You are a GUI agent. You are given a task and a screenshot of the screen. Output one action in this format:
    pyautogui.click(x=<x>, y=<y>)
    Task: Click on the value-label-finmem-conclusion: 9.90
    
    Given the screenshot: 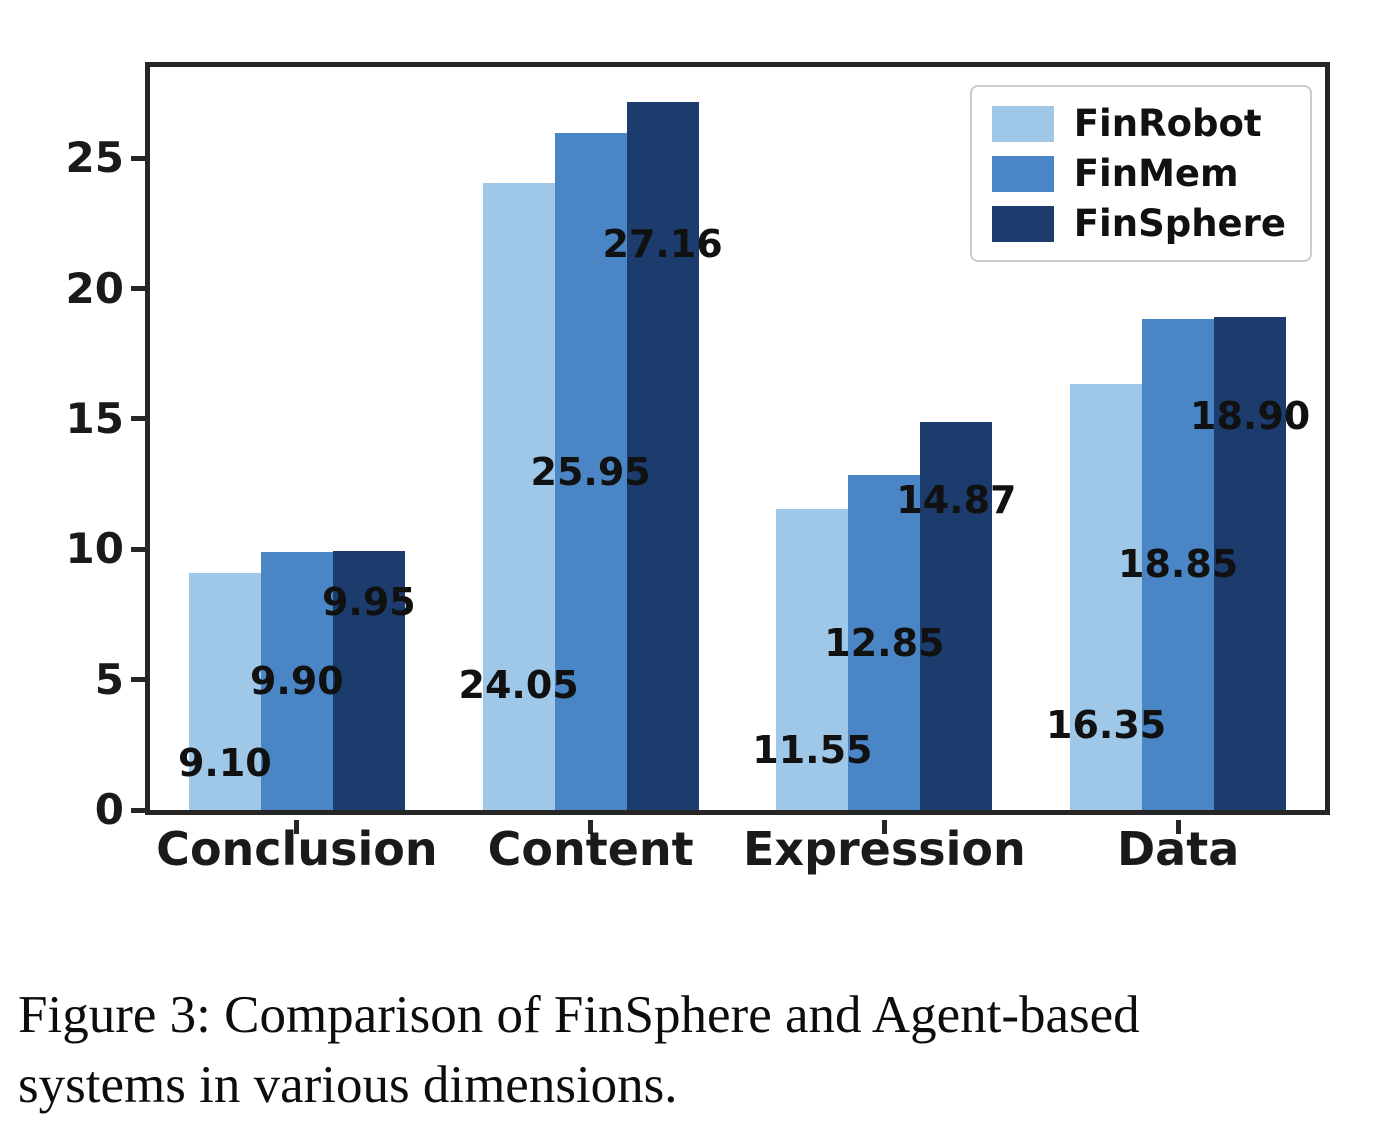 What is the action you would take?
    pyautogui.click(x=296, y=680)
    